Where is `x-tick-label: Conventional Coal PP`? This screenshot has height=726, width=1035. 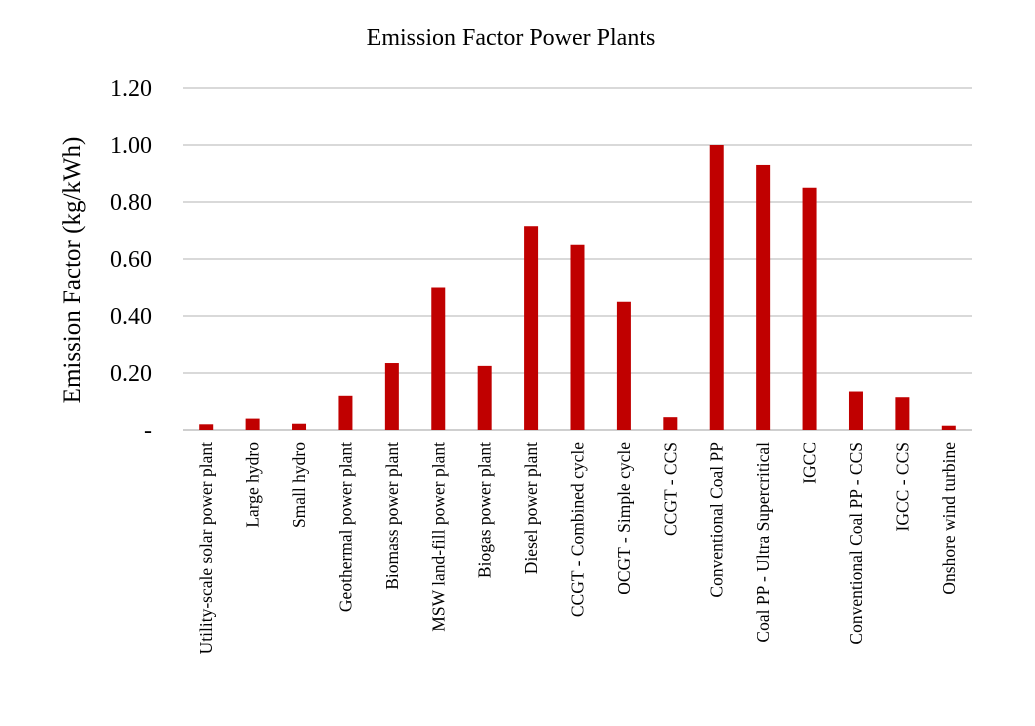 x-tick-label: Conventional Coal PP is located at coordinates (717, 520).